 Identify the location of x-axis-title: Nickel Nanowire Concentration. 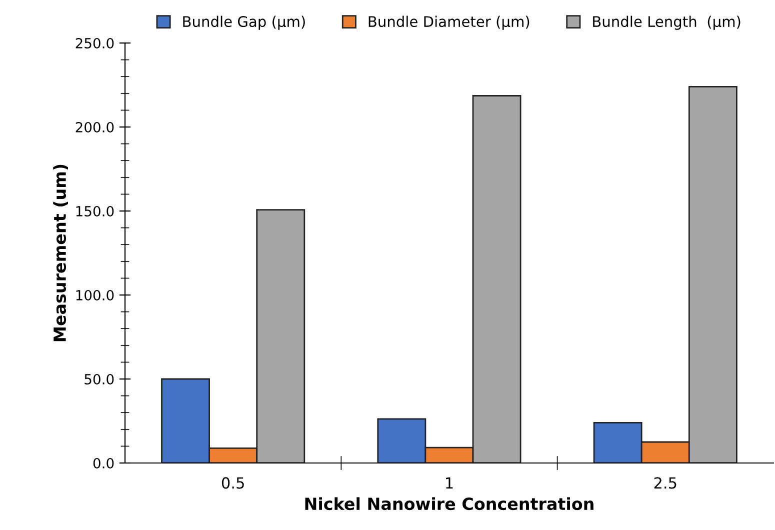
(449, 503).